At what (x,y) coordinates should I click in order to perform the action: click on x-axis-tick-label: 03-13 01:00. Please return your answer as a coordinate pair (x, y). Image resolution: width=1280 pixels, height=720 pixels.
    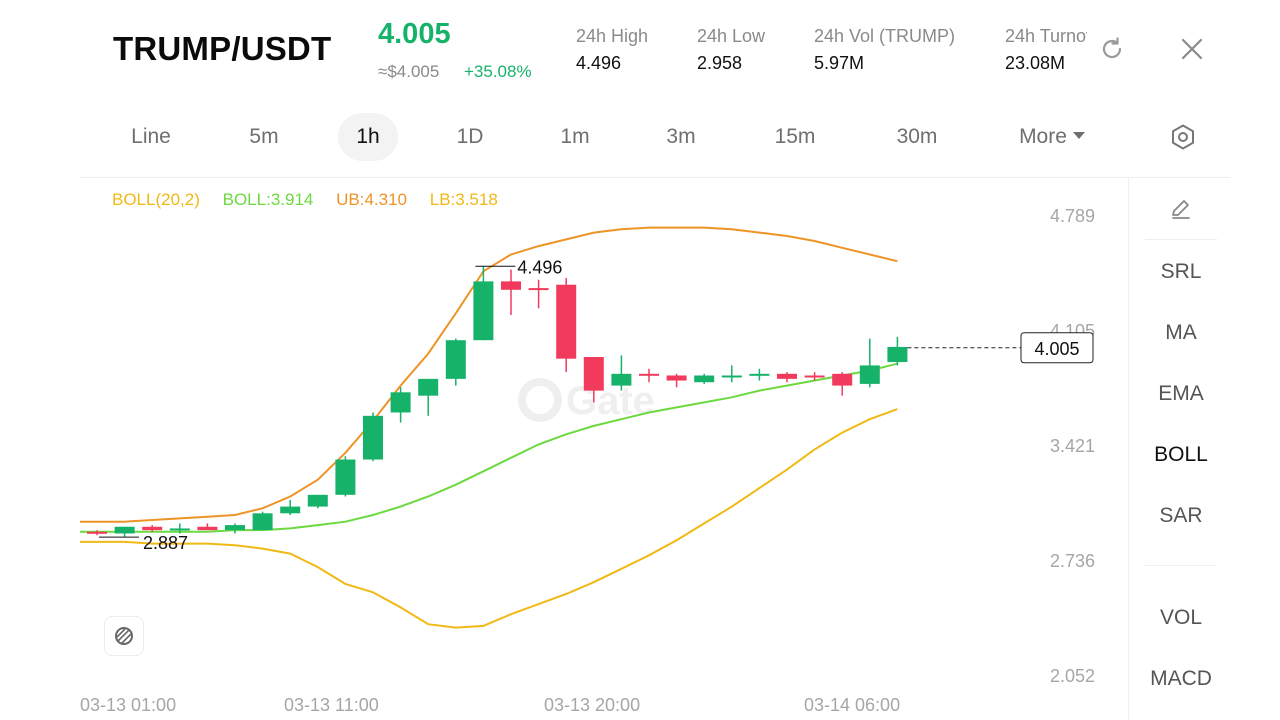
    Looking at the image, I should click on (128, 705).